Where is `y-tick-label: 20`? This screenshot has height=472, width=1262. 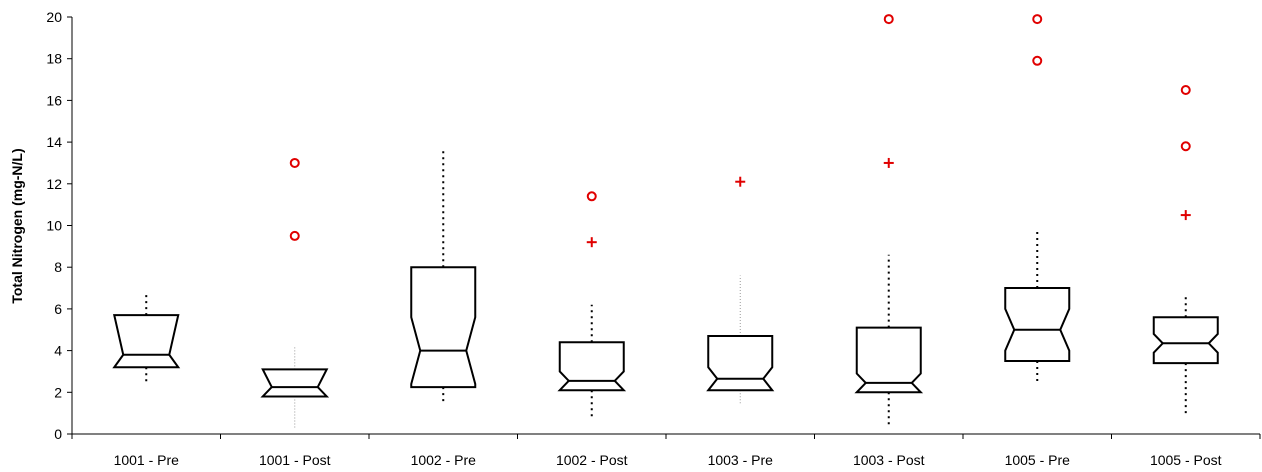
y-tick-label: 20 is located at coordinates (54, 17).